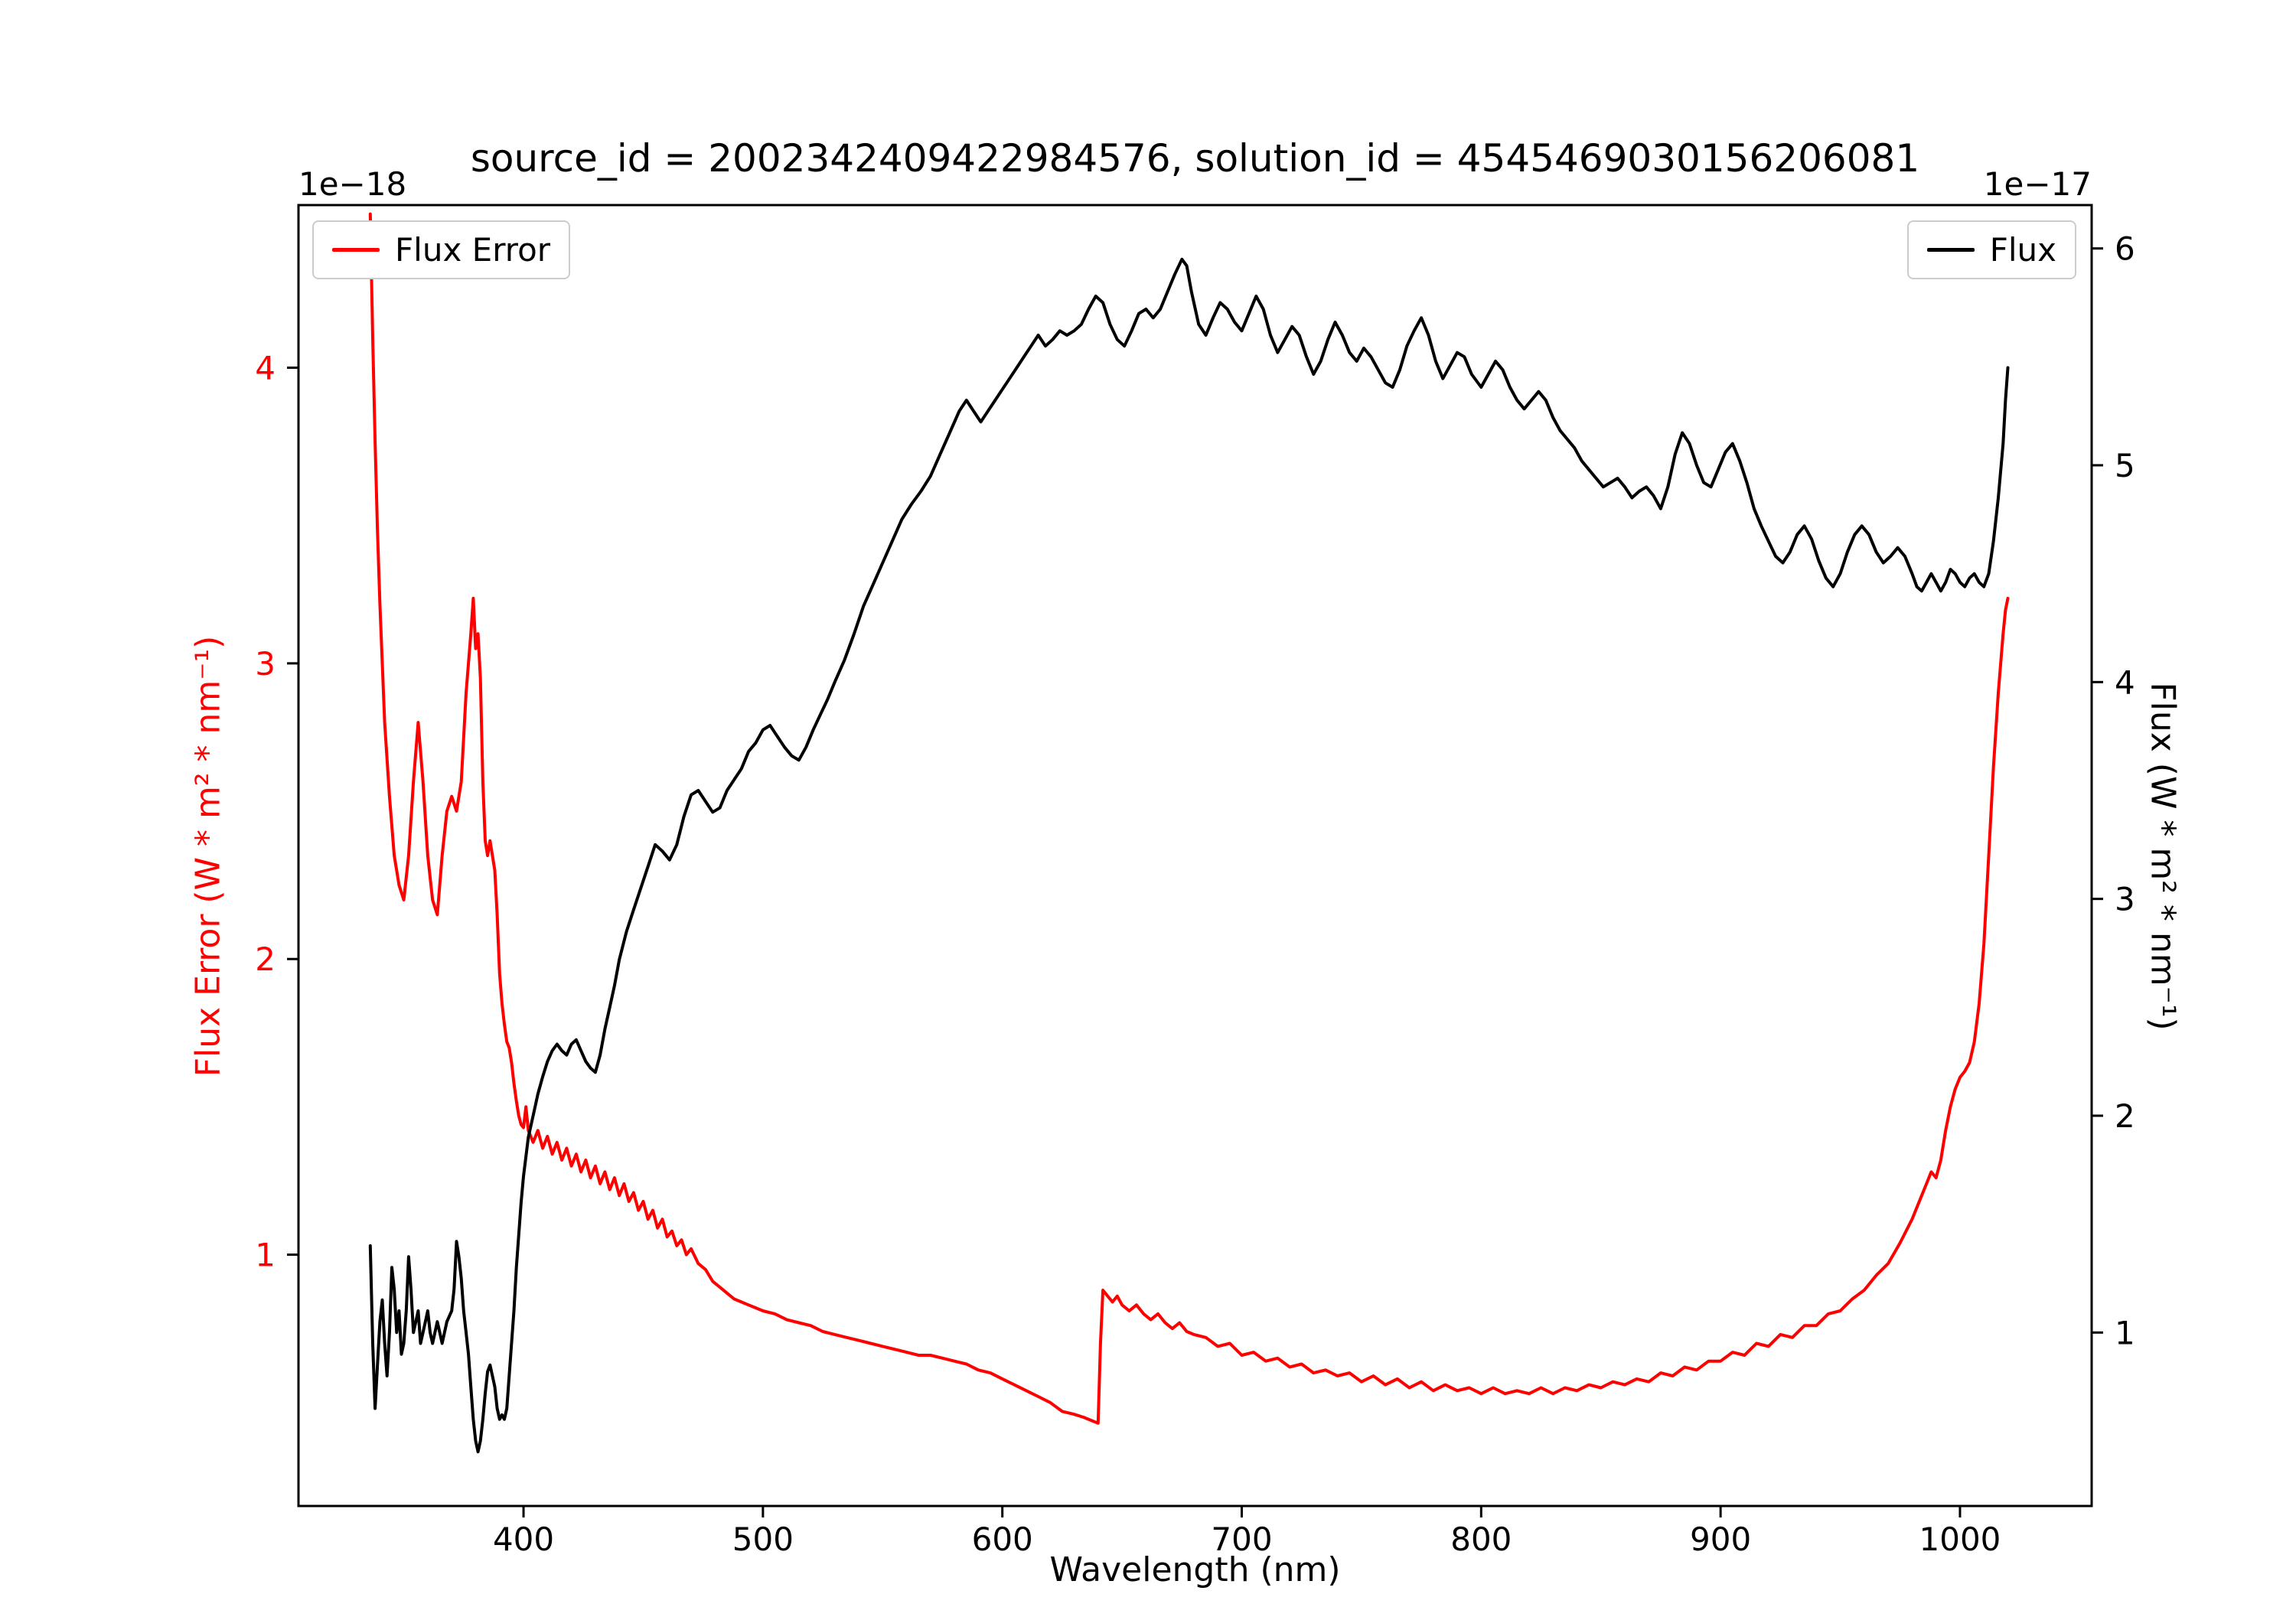  I want to click on right-tick-label-3: 3, so click(2125, 899).